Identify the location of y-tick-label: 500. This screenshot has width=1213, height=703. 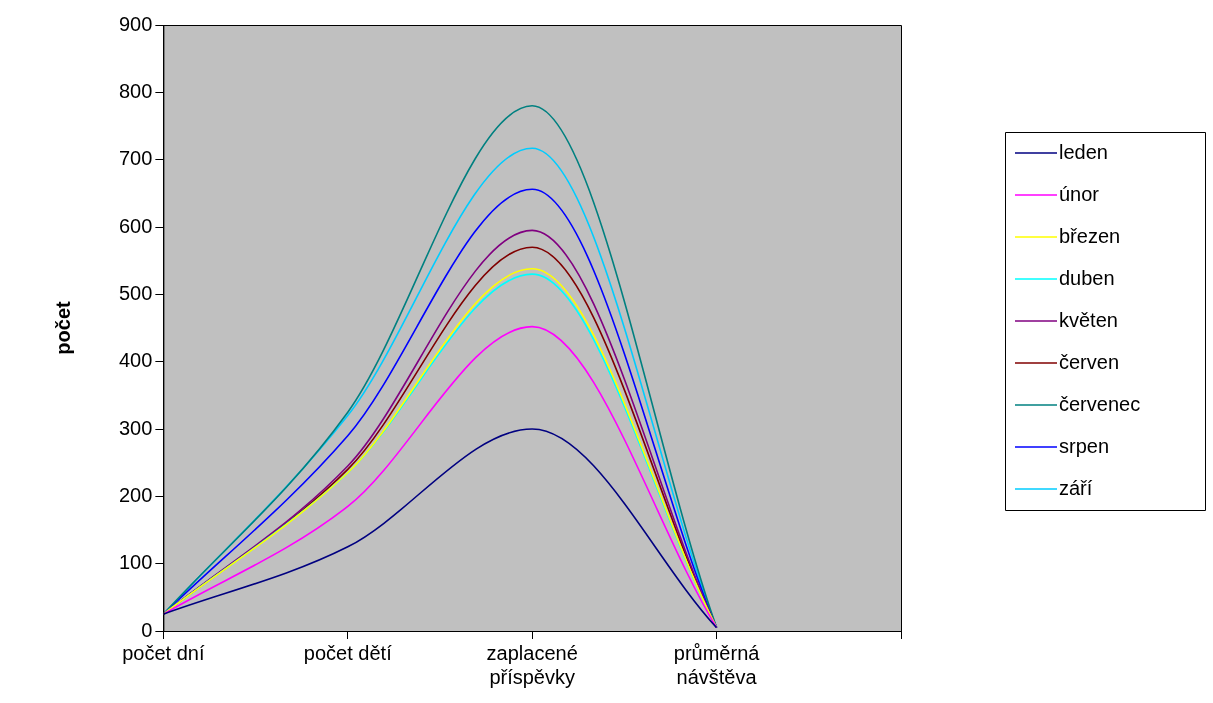
(135, 292).